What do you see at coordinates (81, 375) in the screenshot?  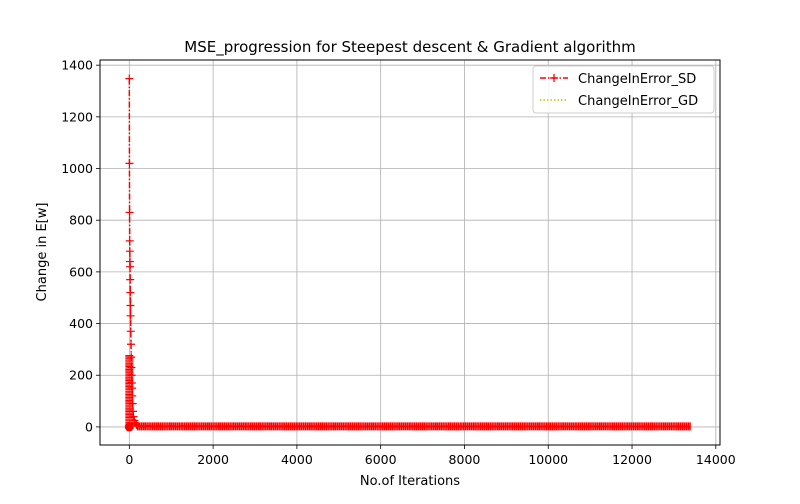 I see `y-tick-label: 200` at bounding box center [81, 375].